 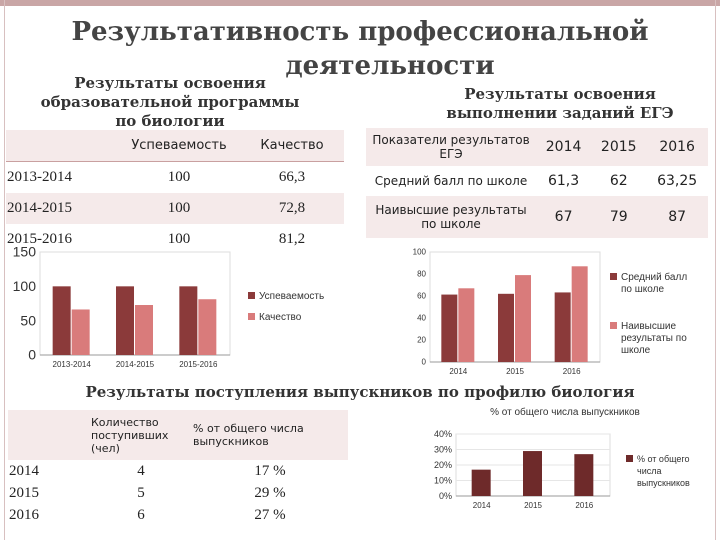 I want to click on table-row: 2014-2015 100 72,8, so click(x=175, y=208).